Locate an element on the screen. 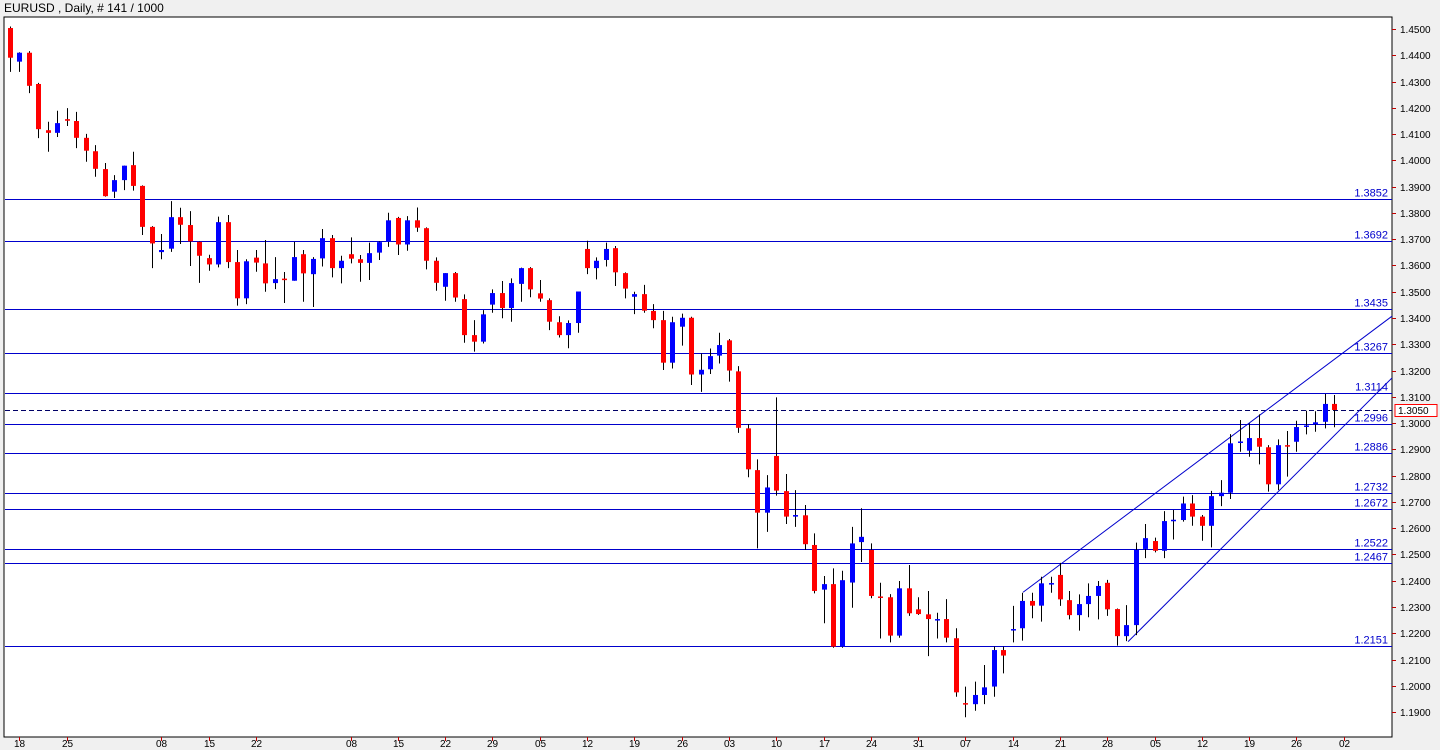  y-tick-label: 1.3100 is located at coordinates (1415, 398).